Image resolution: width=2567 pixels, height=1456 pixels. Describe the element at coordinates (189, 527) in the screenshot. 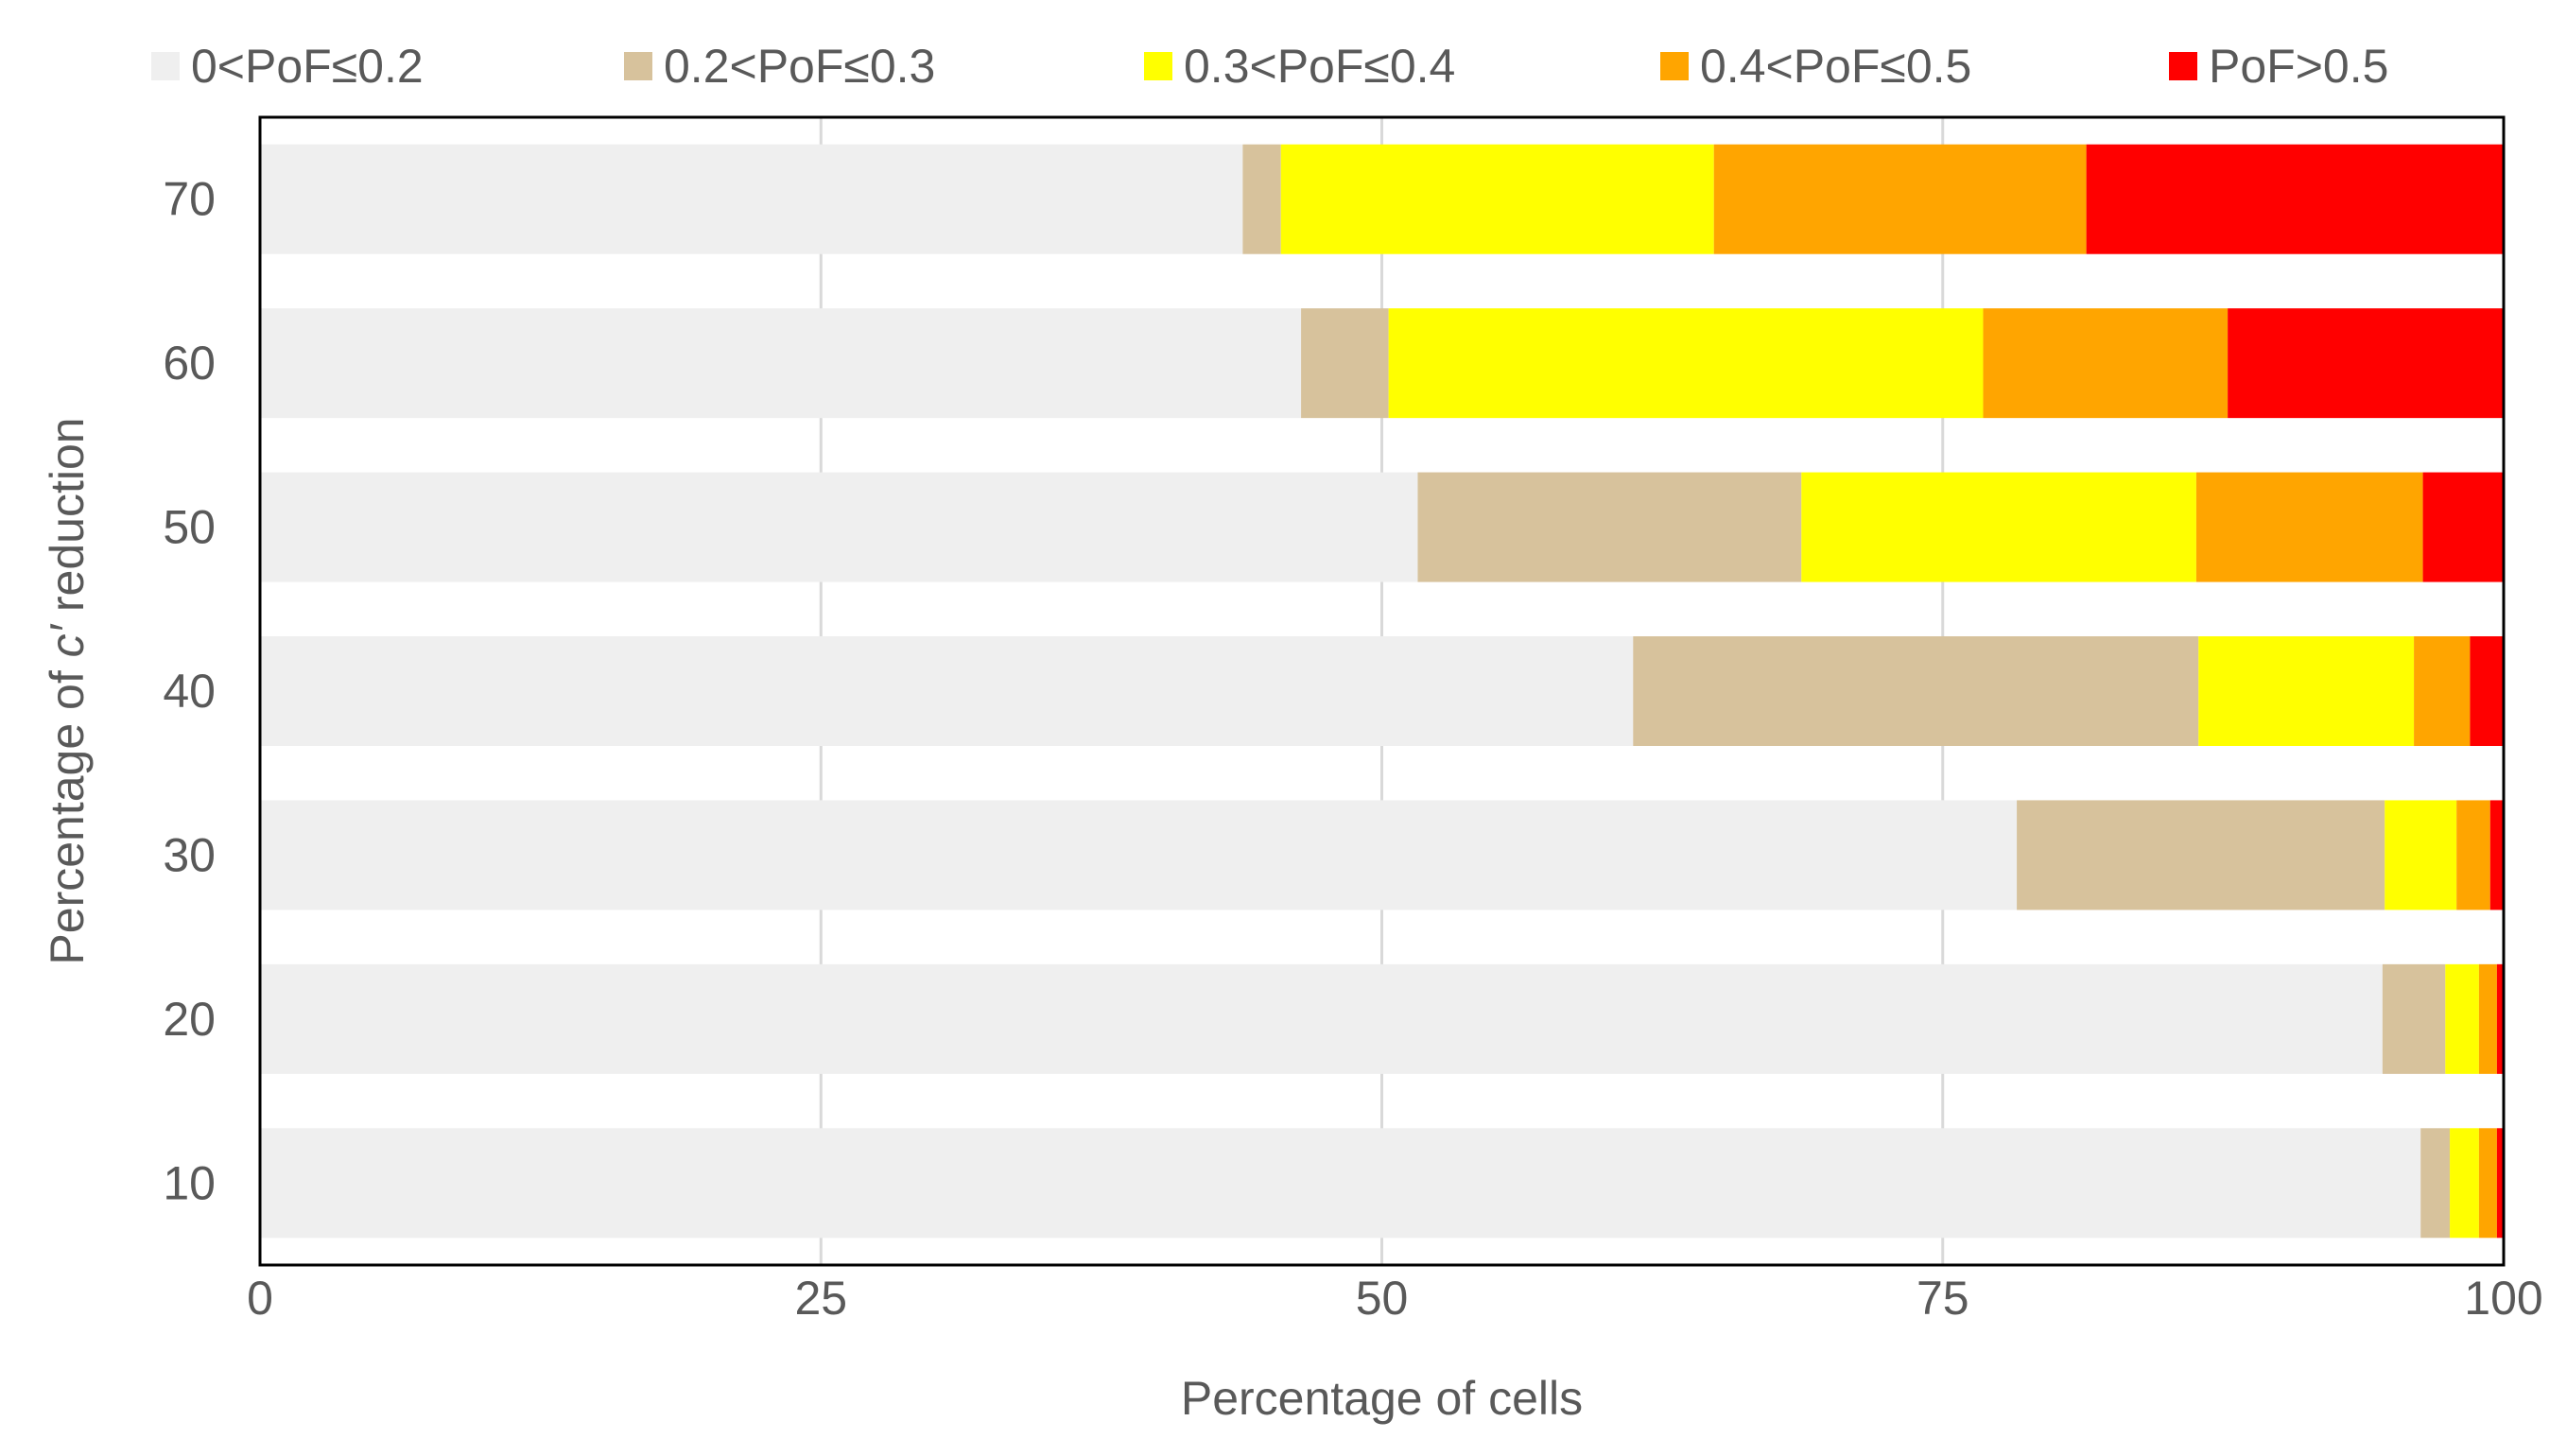

I see `y-tick-label: 50` at that location.